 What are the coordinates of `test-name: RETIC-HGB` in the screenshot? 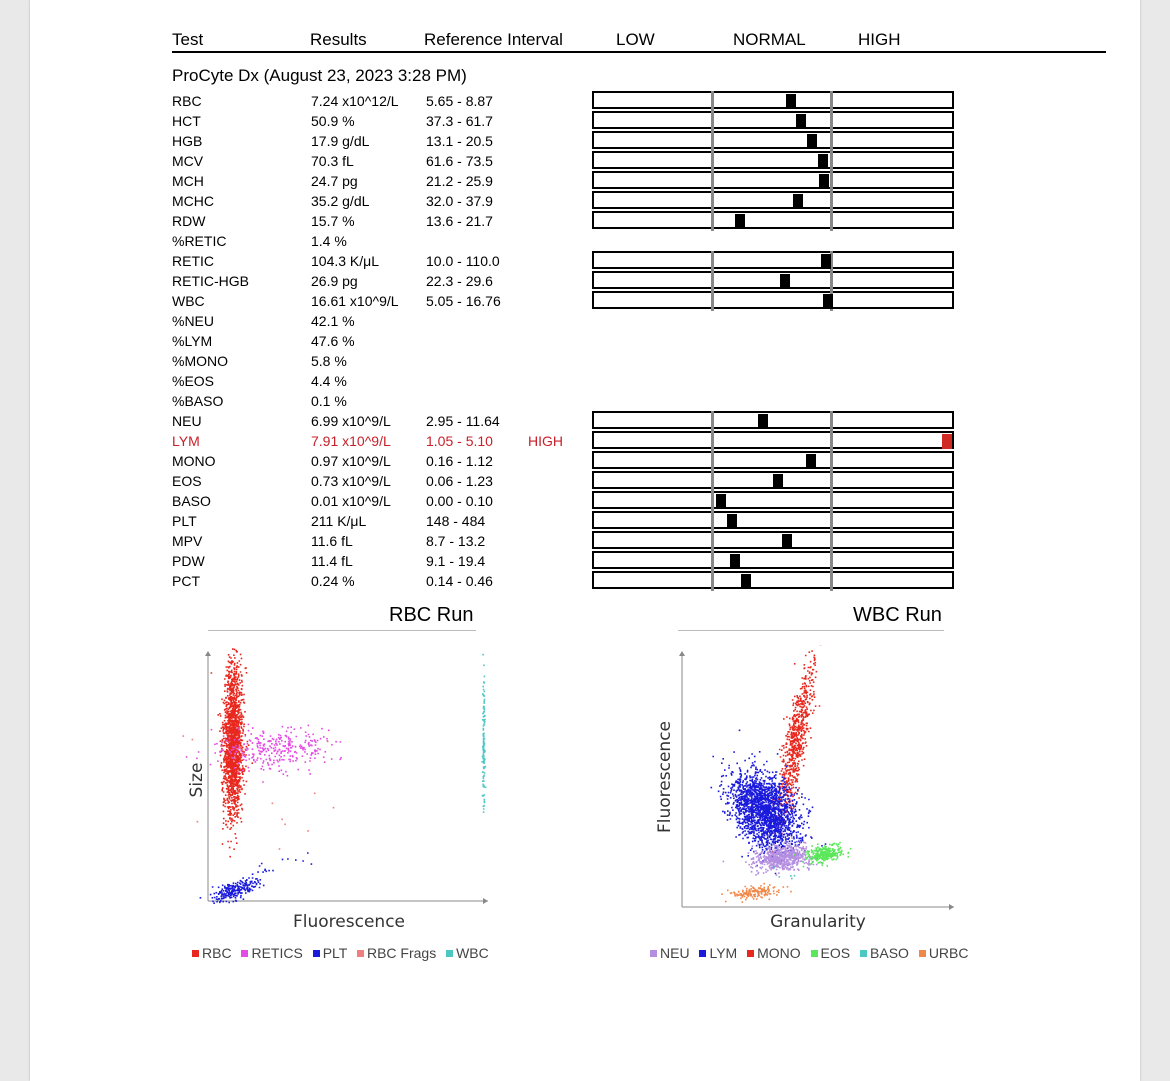 It's located at (210, 281).